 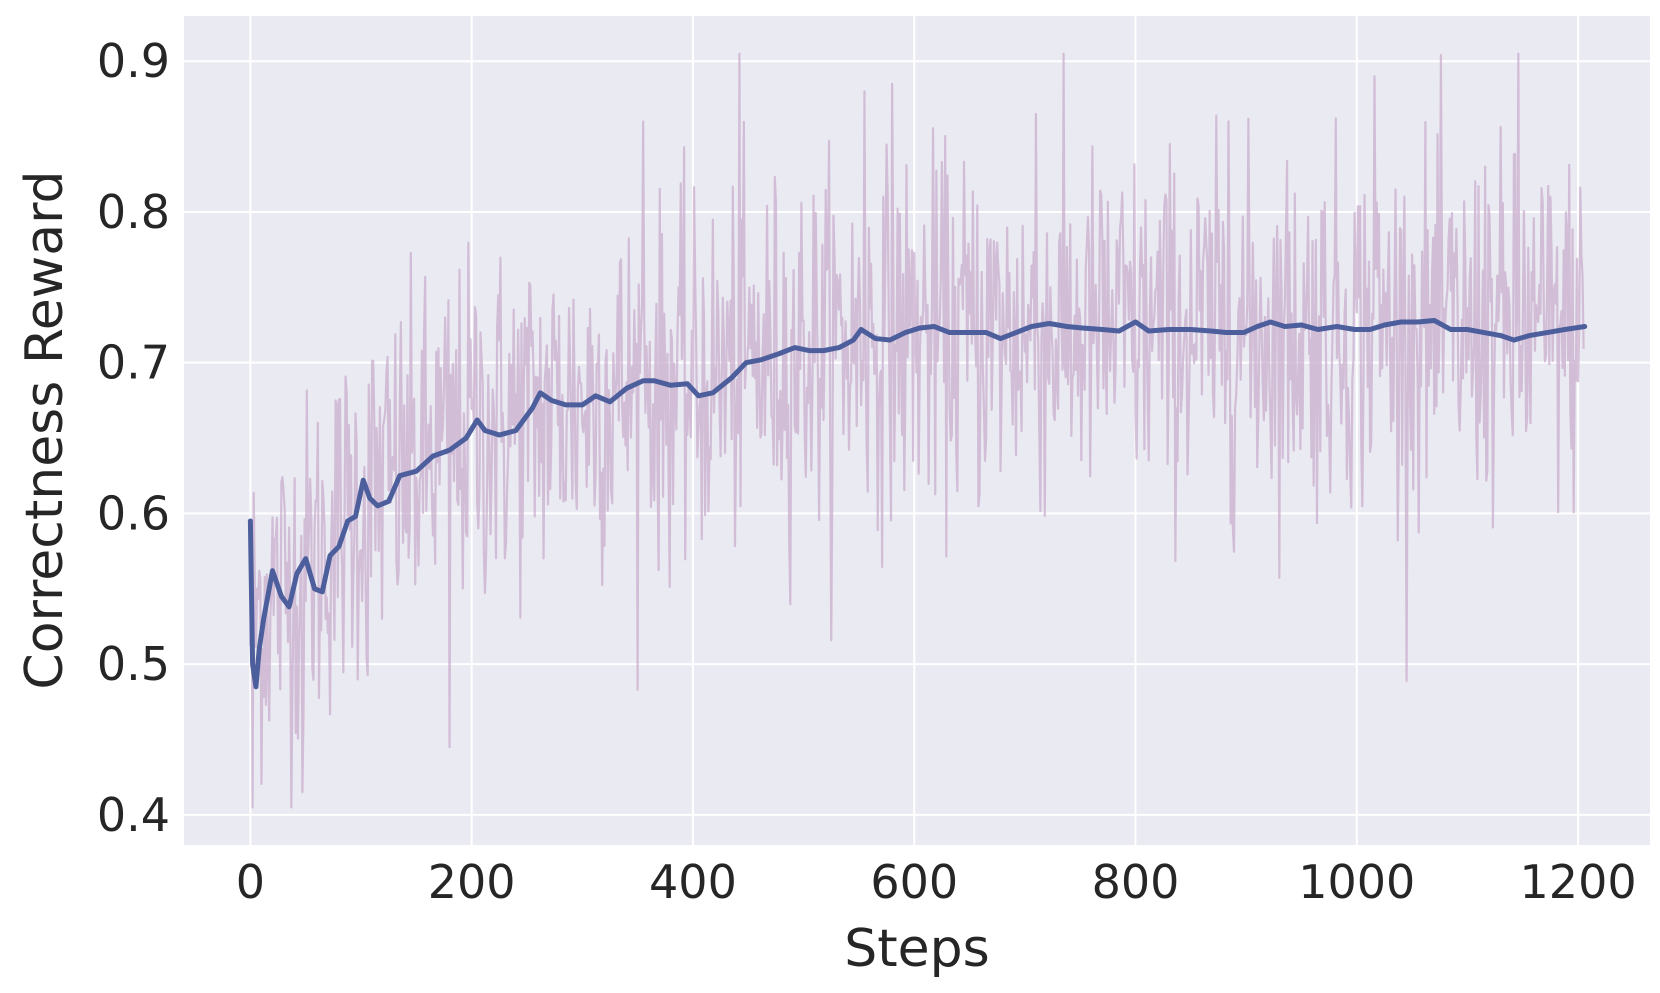 What do you see at coordinates (917, 949) in the screenshot?
I see `x-axis-label: Steps` at bounding box center [917, 949].